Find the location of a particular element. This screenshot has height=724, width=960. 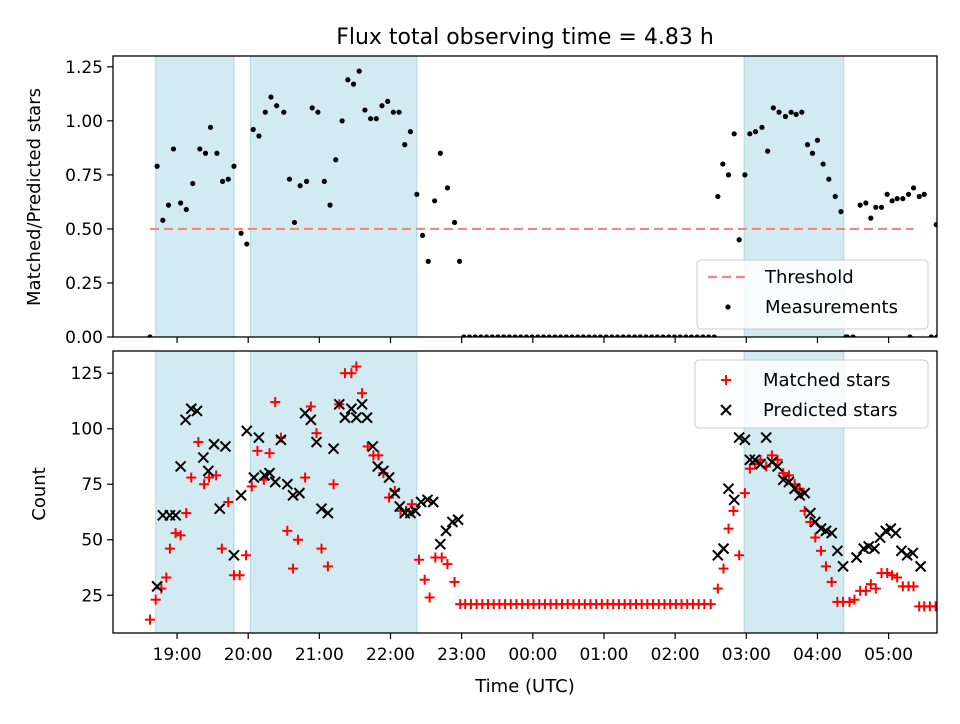

x-tick-label: 05:00 is located at coordinates (888, 655).